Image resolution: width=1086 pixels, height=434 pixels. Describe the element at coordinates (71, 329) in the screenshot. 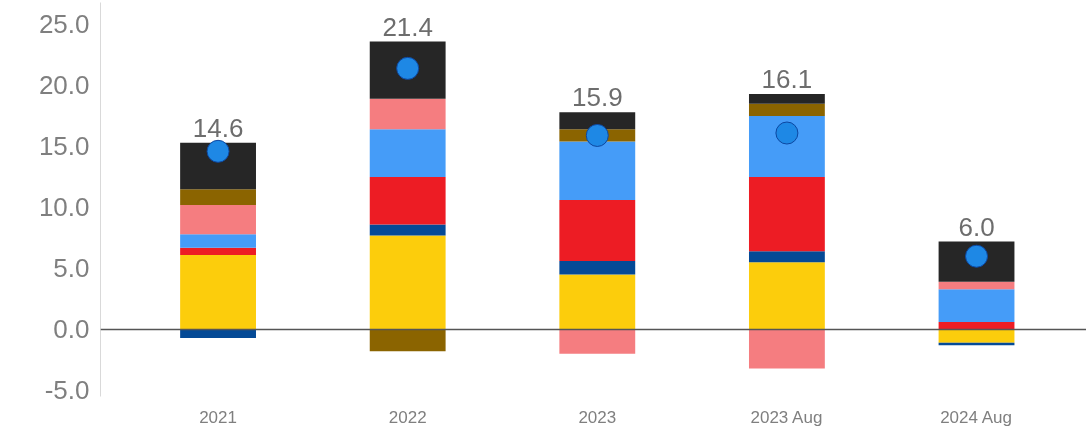

I see `y-tick-label: 0.0` at that location.